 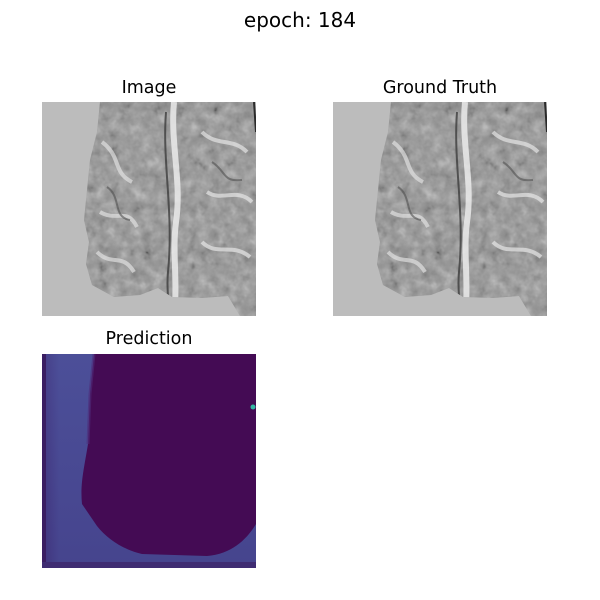 What do you see at coordinates (149, 88) in the screenshot?
I see `image-panel-title: Image` at bounding box center [149, 88].